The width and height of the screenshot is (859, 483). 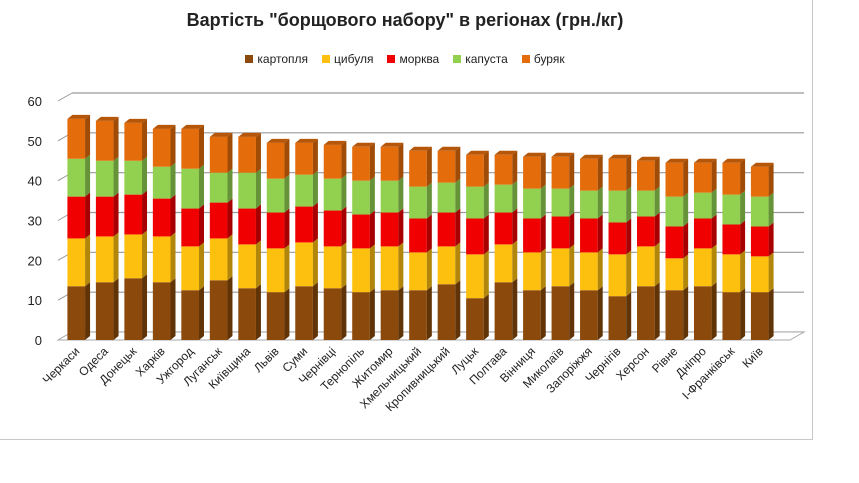 What do you see at coordinates (347, 59) in the screenshot?
I see `legend-item: цибуля` at bounding box center [347, 59].